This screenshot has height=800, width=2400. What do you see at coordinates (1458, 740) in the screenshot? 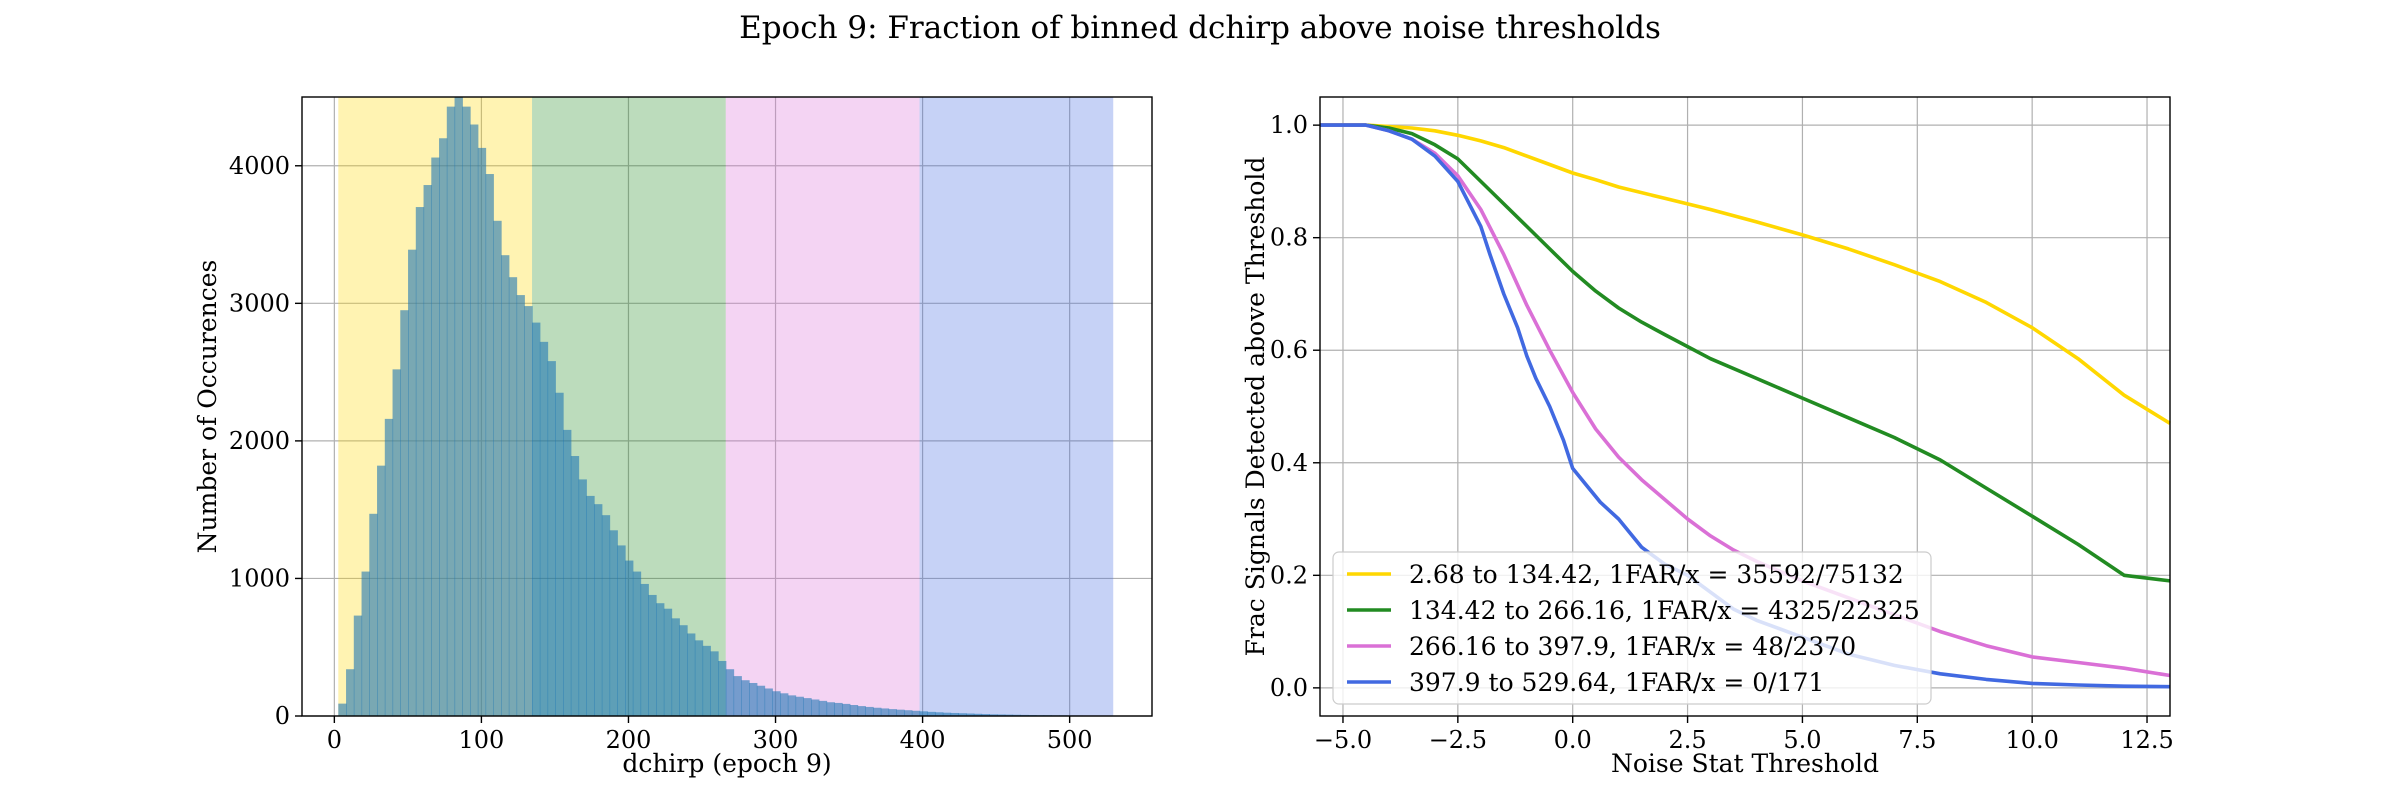
I see `x-tick-label: −2.5` at bounding box center [1458, 740].